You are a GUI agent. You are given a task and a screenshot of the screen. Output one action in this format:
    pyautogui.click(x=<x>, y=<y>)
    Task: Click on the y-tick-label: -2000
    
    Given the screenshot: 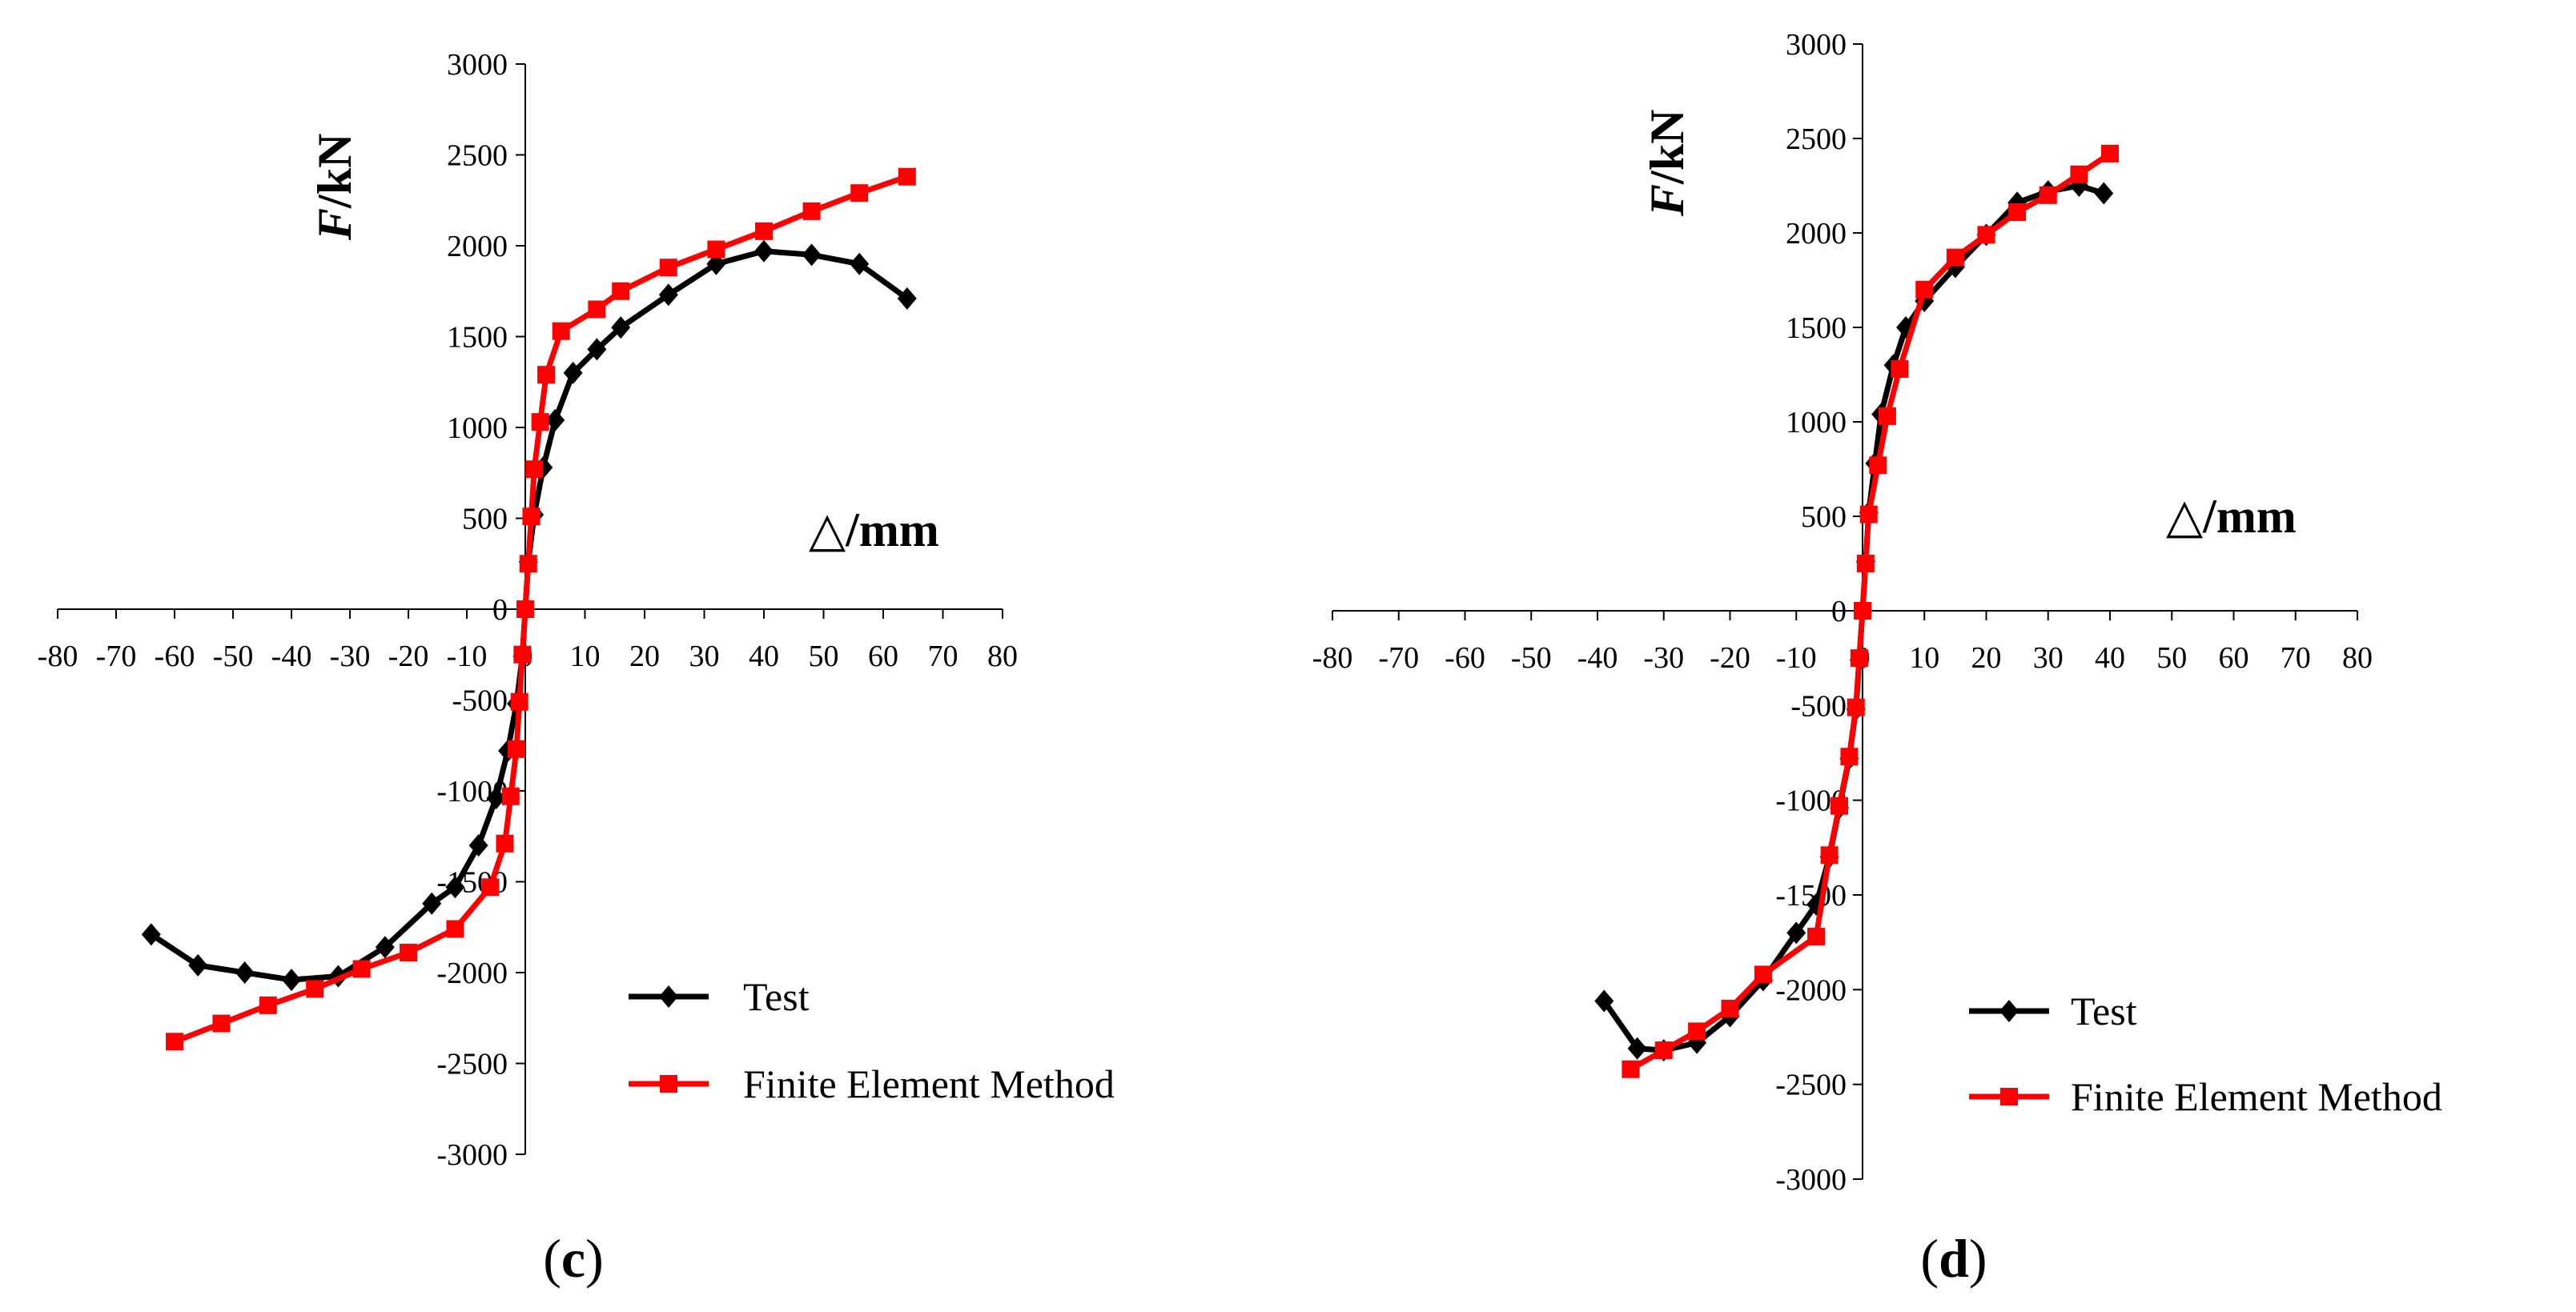 What is the action you would take?
    pyautogui.click(x=472, y=973)
    